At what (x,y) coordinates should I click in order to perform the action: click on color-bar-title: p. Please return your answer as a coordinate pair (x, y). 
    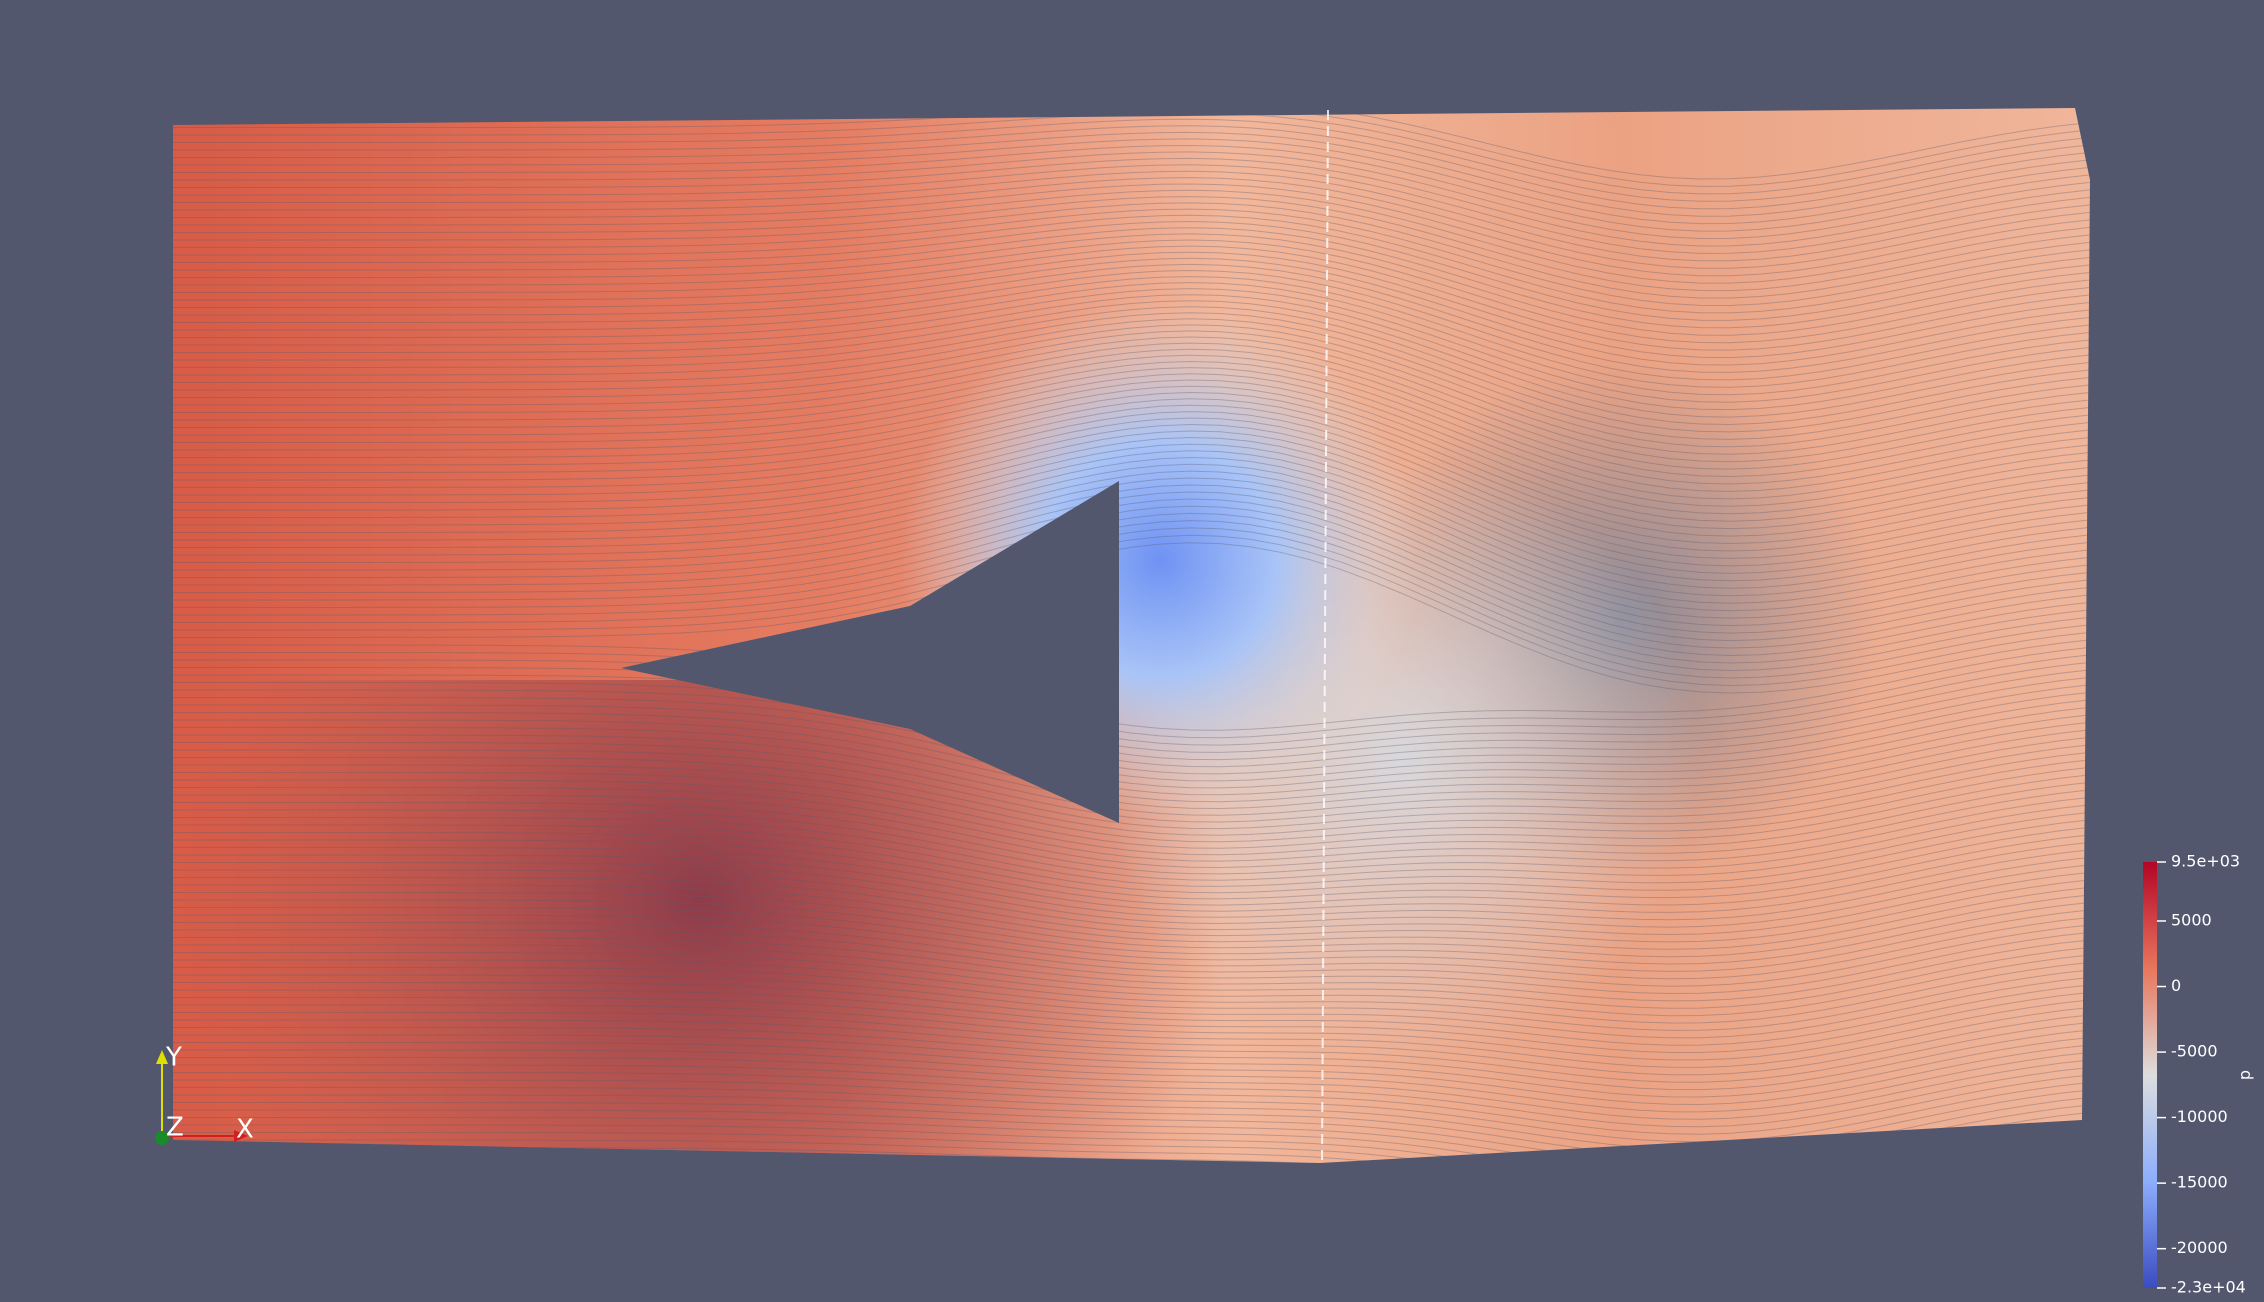
    Looking at the image, I should click on (2244, 1075).